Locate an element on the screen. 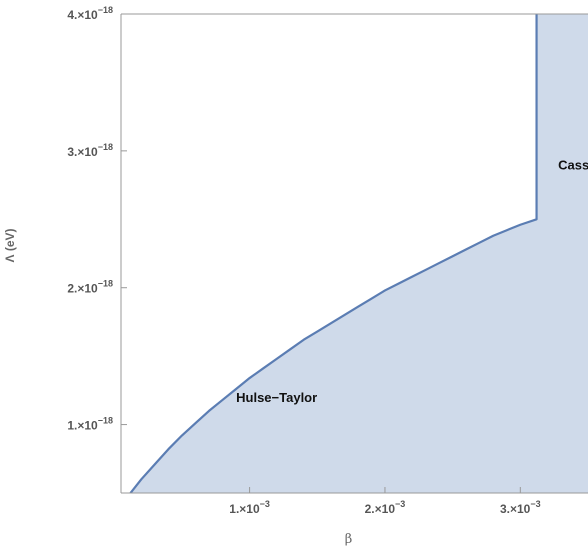 The height and width of the screenshot is (551, 588). region-label-1: Cassini is located at coordinates (573, 165).